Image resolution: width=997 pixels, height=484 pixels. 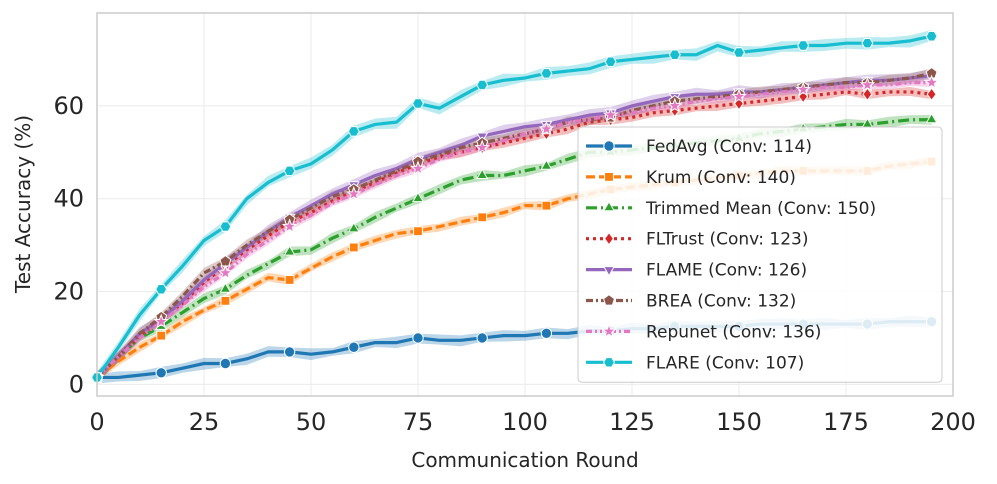 I want to click on x-axis-title: Communication Round, so click(x=524, y=460).